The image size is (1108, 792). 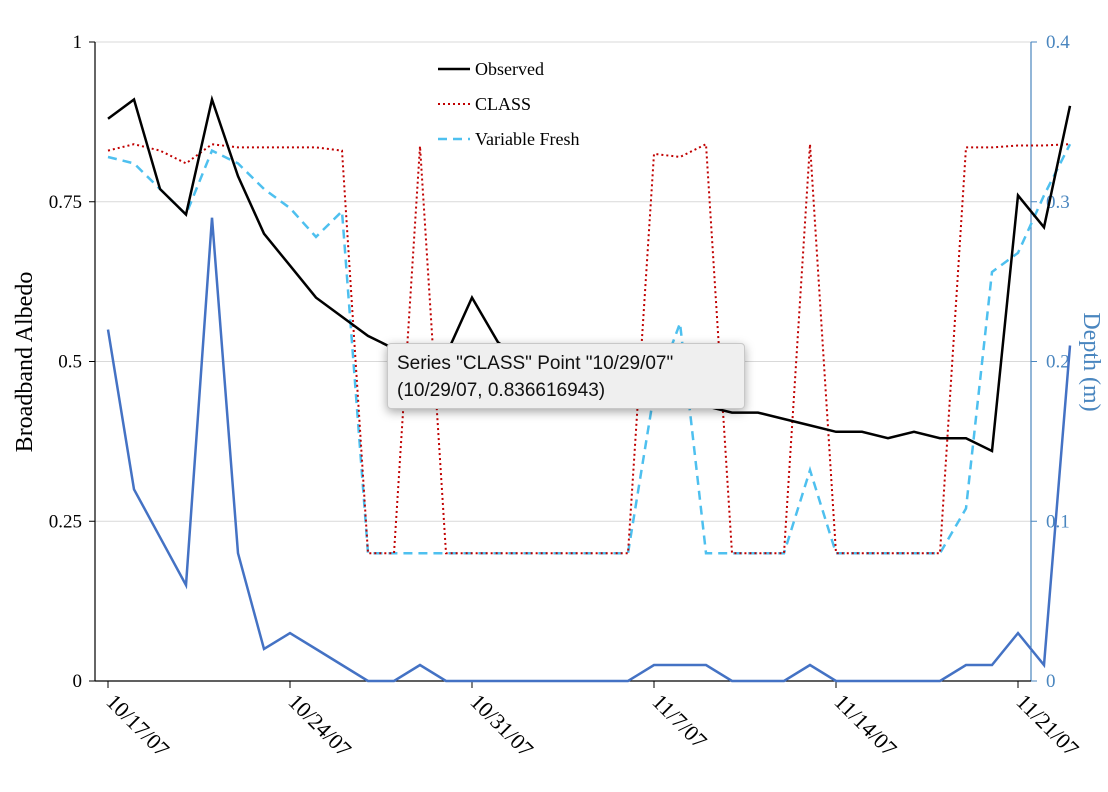 What do you see at coordinates (501, 390) in the screenshot?
I see `tooltip-line-2: (10/29/07, 0.836616943)` at bounding box center [501, 390].